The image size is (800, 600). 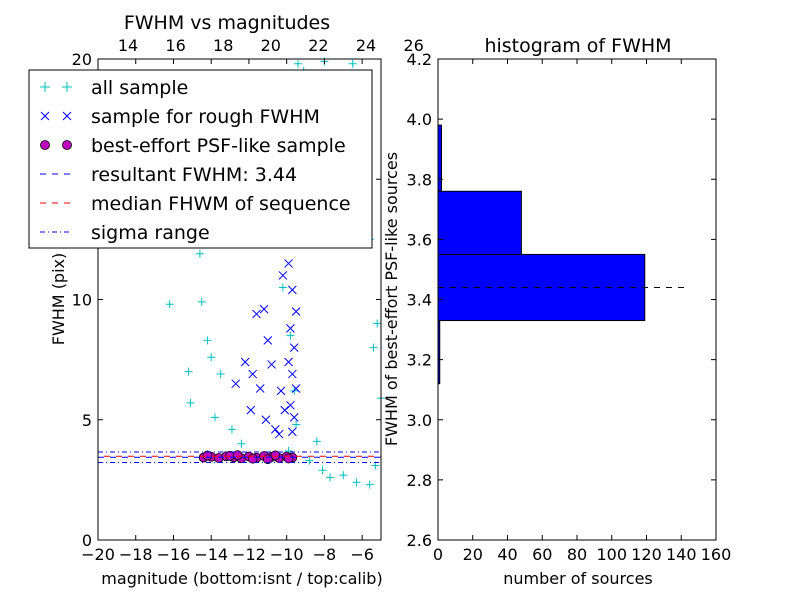 I want to click on right-x-tick-label: 60, so click(x=542, y=554).